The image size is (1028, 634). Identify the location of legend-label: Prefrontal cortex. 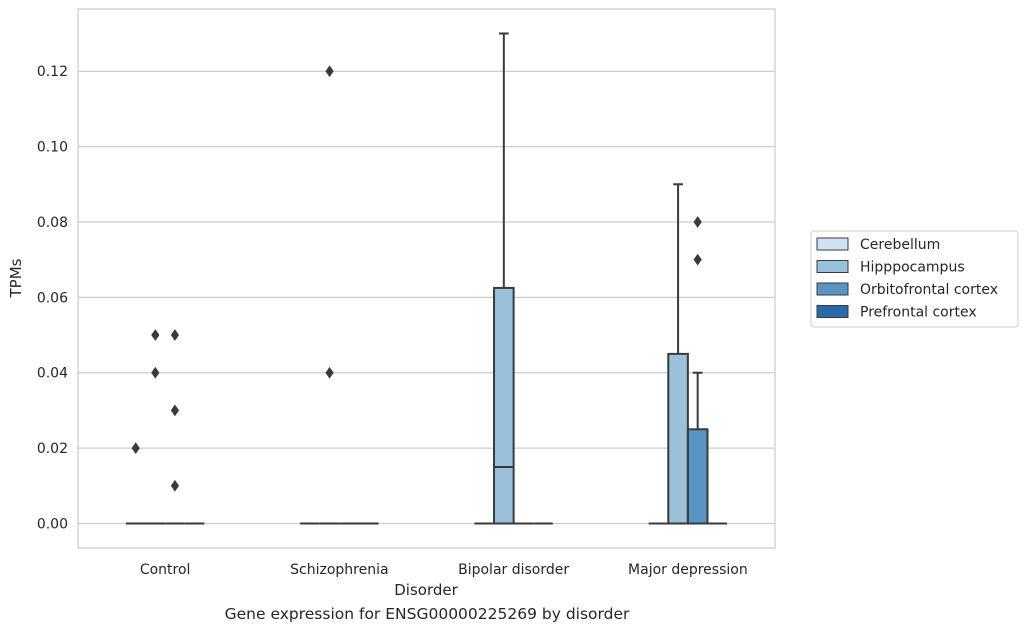
(918, 313).